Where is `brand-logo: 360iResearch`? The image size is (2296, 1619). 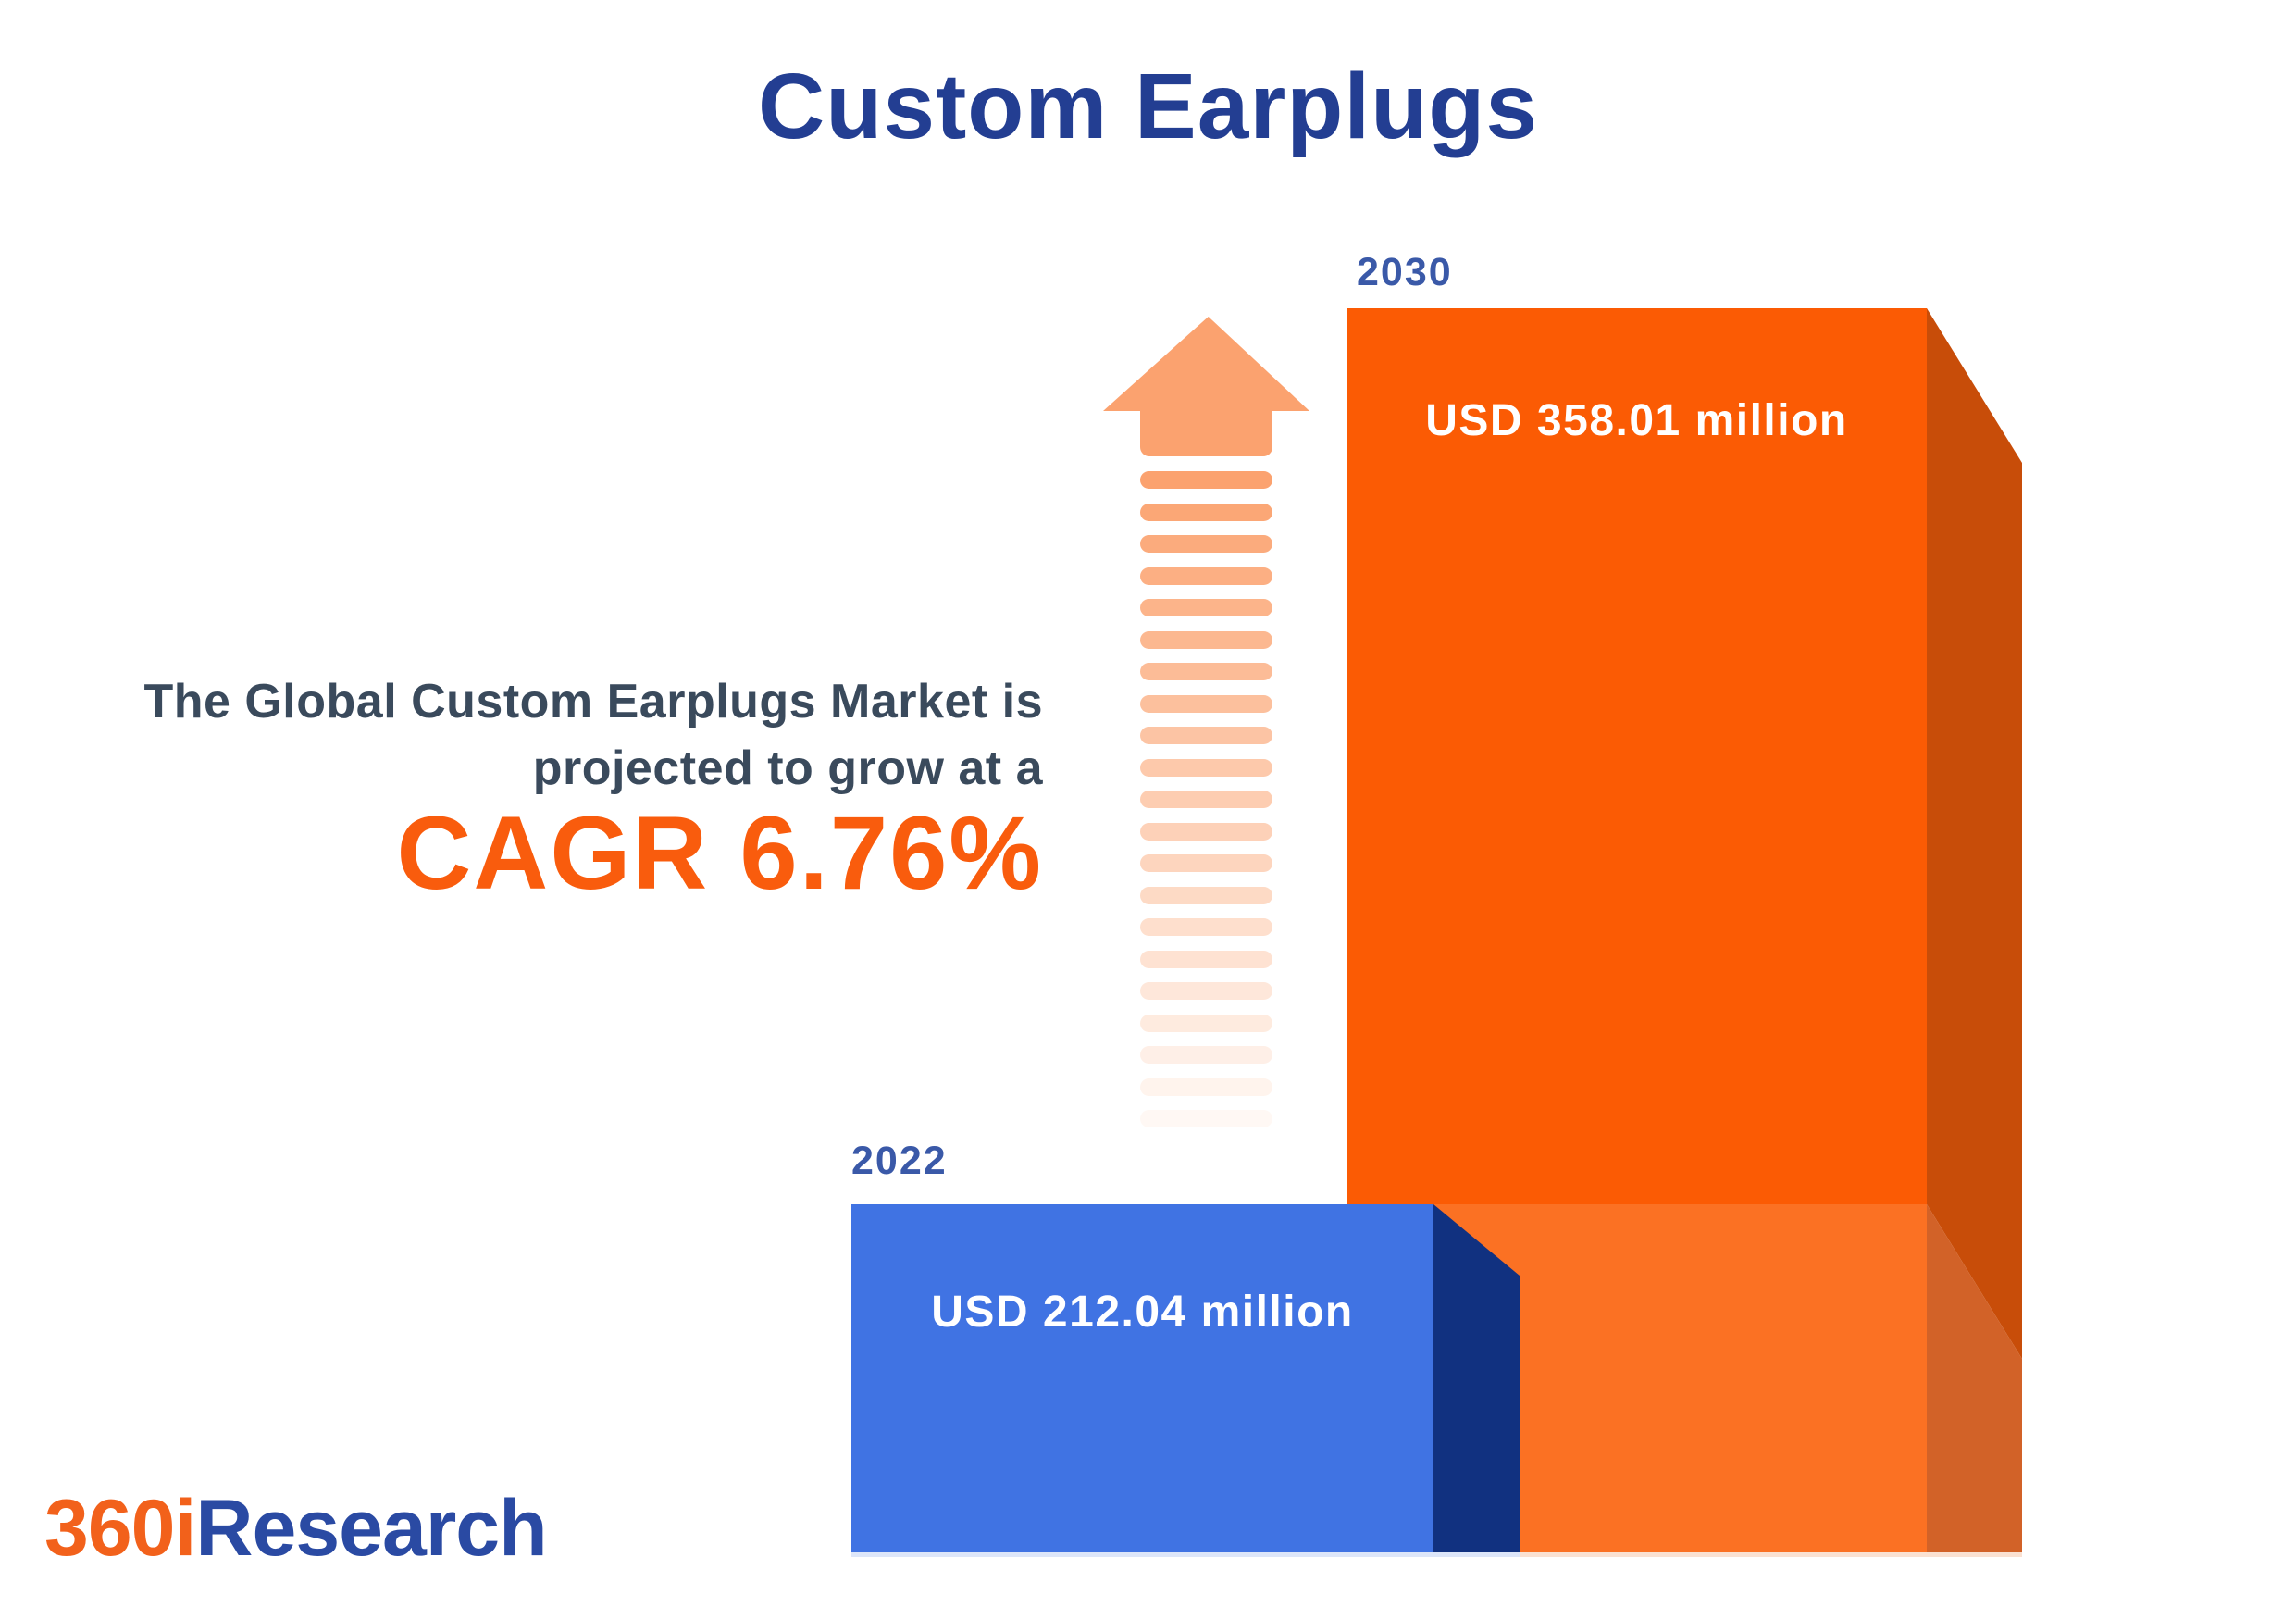
brand-logo: 360iResearch is located at coordinates (296, 1528).